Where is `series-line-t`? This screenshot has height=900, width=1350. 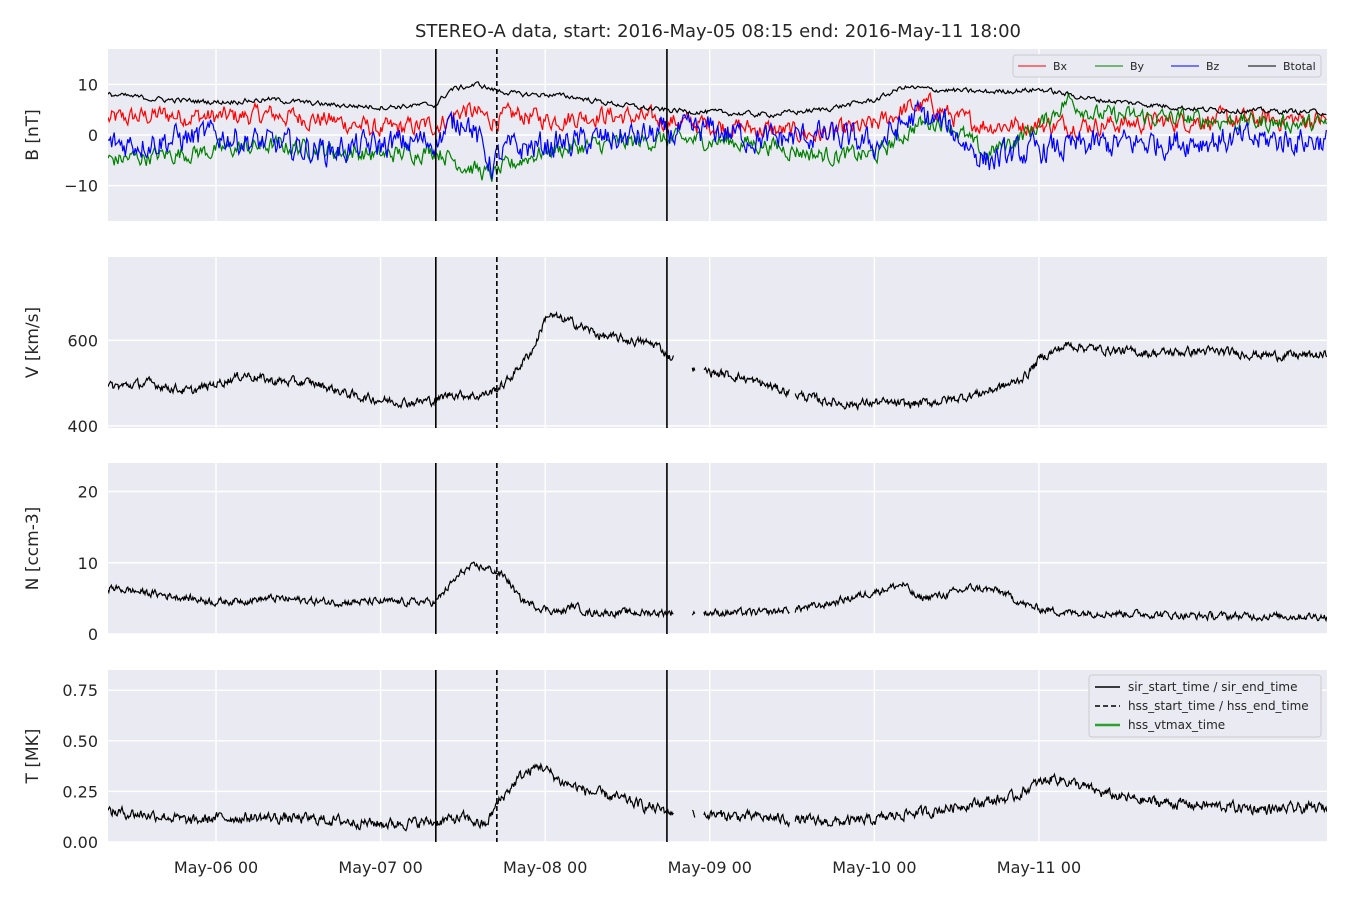
series-line-t is located at coordinates (717, 797).